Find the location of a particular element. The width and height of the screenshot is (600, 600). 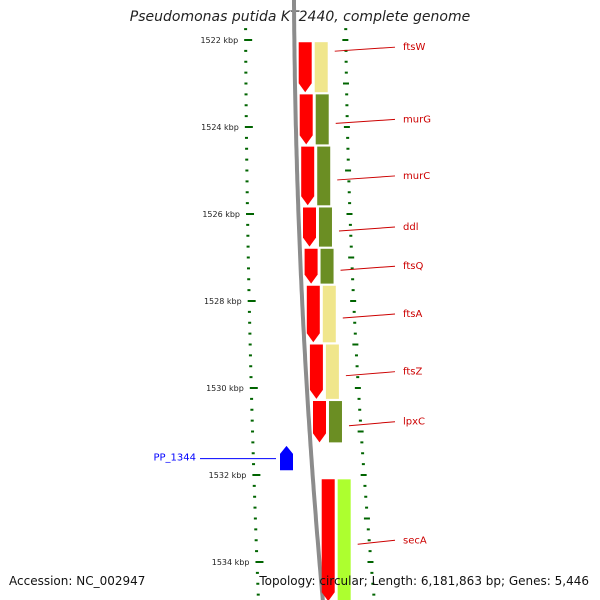

gene-arrow-murG is located at coordinates (306, 119).